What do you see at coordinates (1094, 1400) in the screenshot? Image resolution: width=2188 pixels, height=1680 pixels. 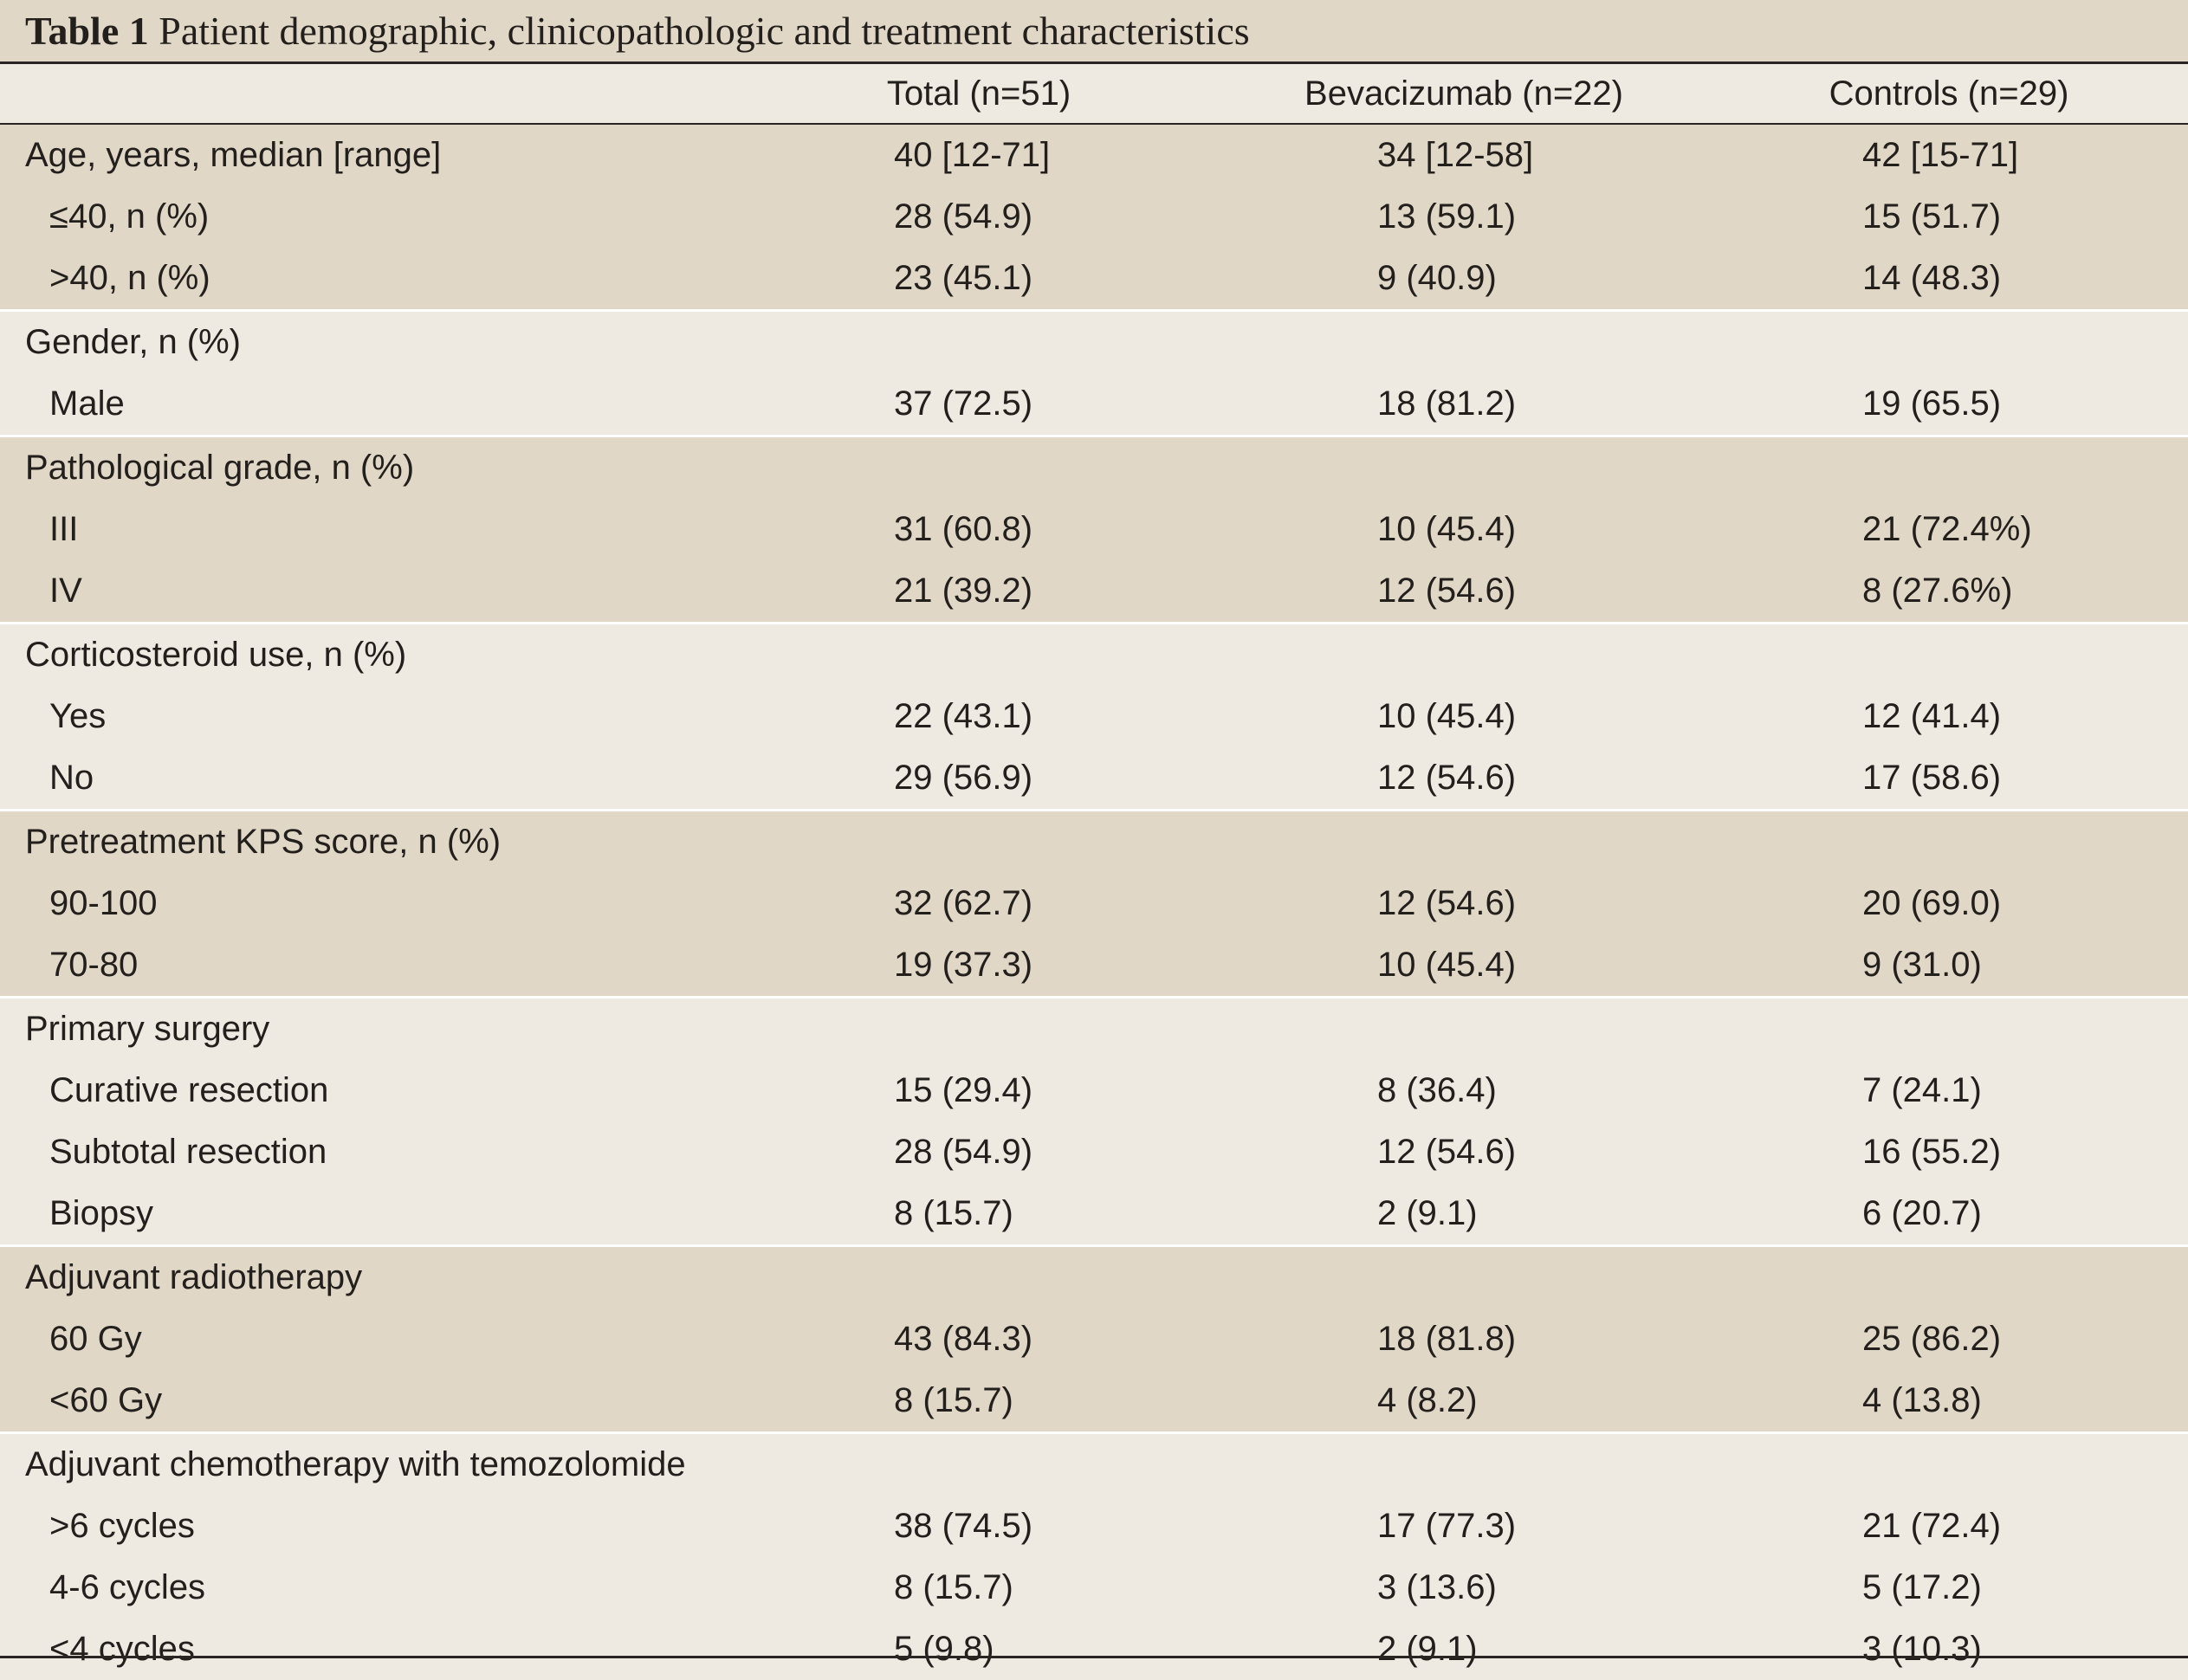 I see `table-row: <60 Gy 8 (15.7) 4 (8.2) 4 (13.8)` at bounding box center [1094, 1400].